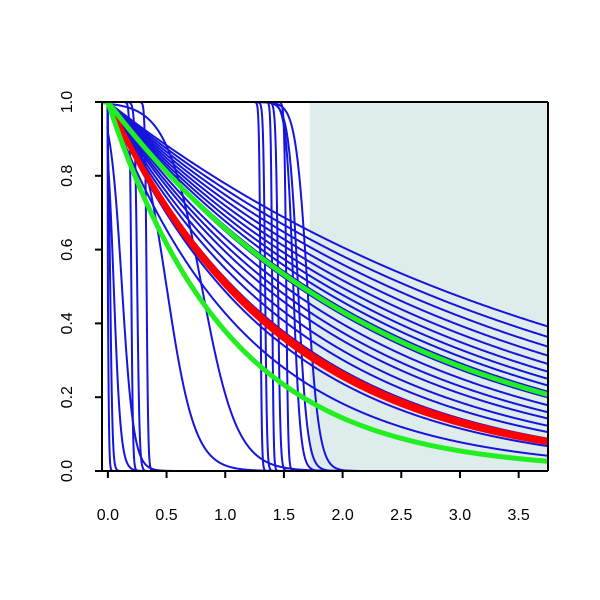 This screenshot has width=600, height=600. What do you see at coordinates (67, 249) in the screenshot?
I see `y-tick-label: 0.6` at bounding box center [67, 249].